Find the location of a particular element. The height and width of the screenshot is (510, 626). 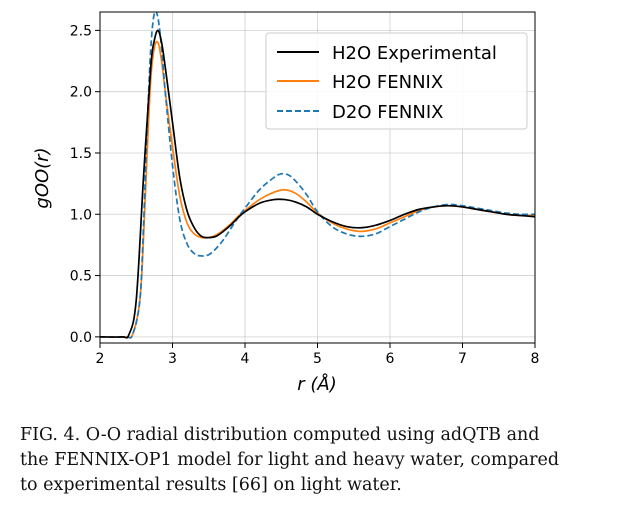

x-tick-label: 2 is located at coordinates (100, 359).